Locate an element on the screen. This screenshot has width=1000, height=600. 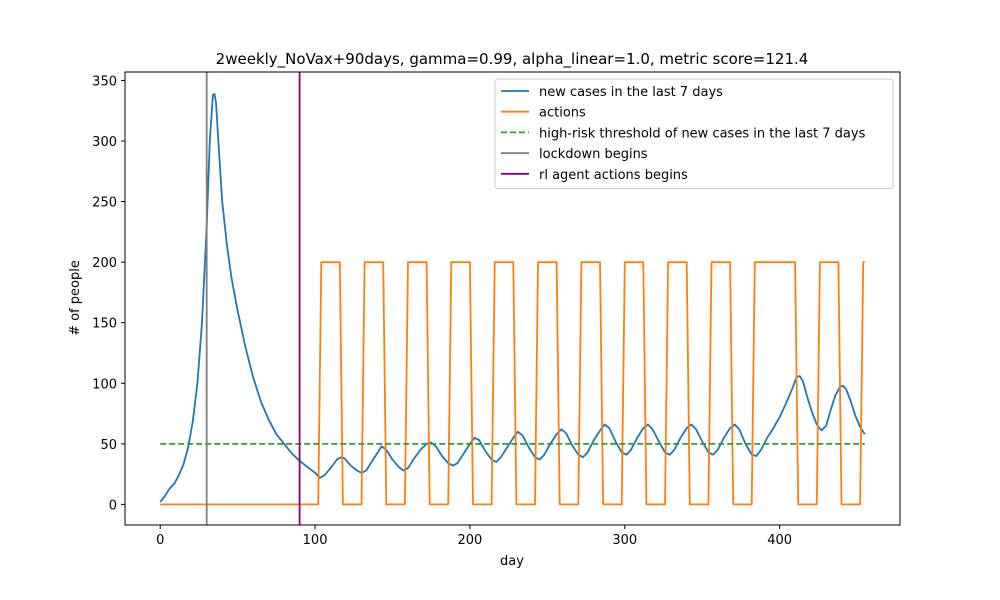
x-tick-label: 100 is located at coordinates (315, 540).